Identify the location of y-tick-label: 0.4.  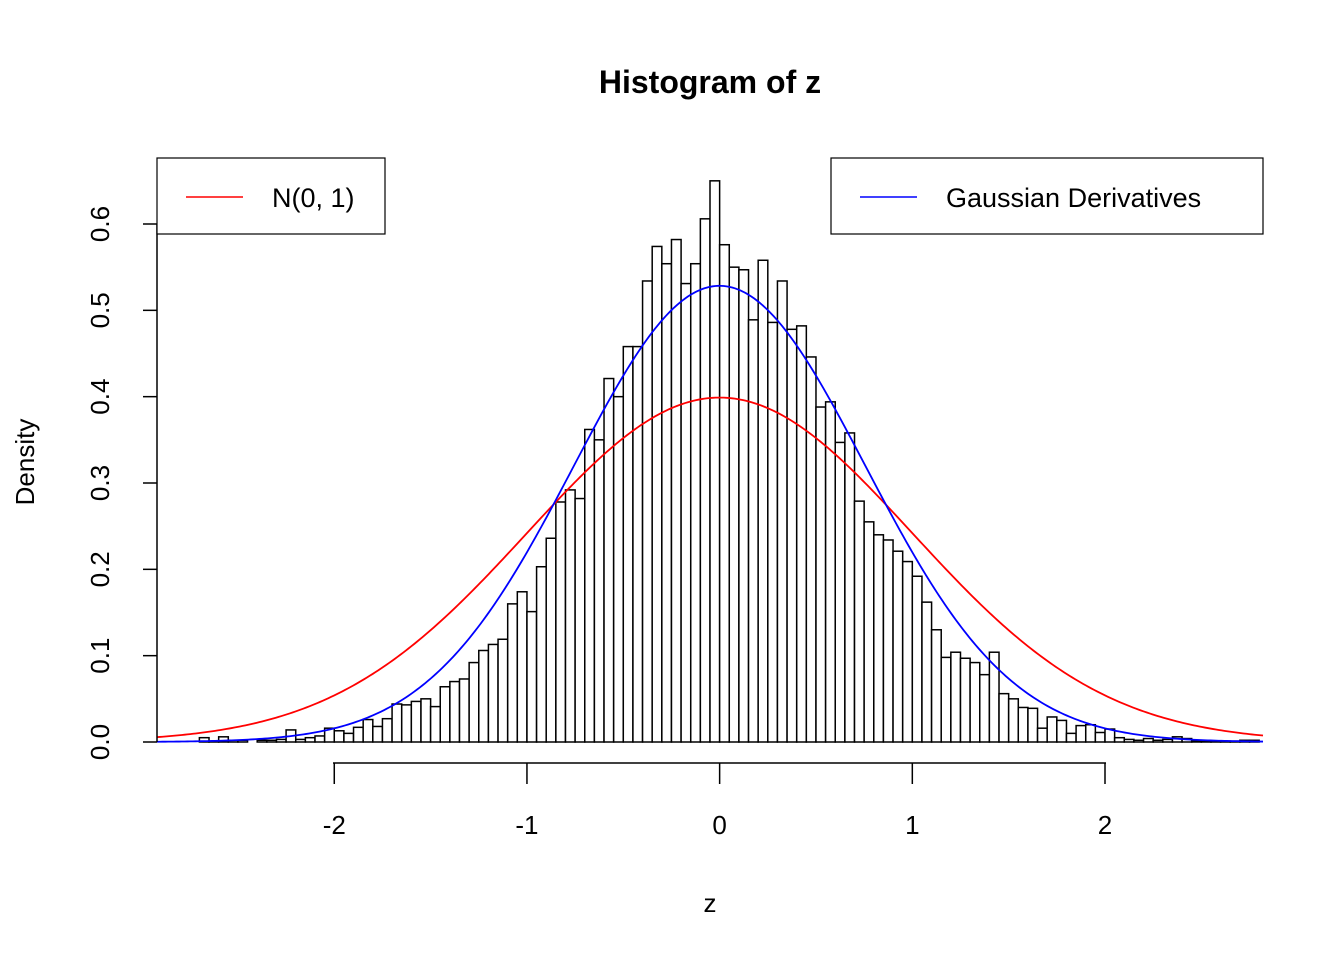
(100, 397).